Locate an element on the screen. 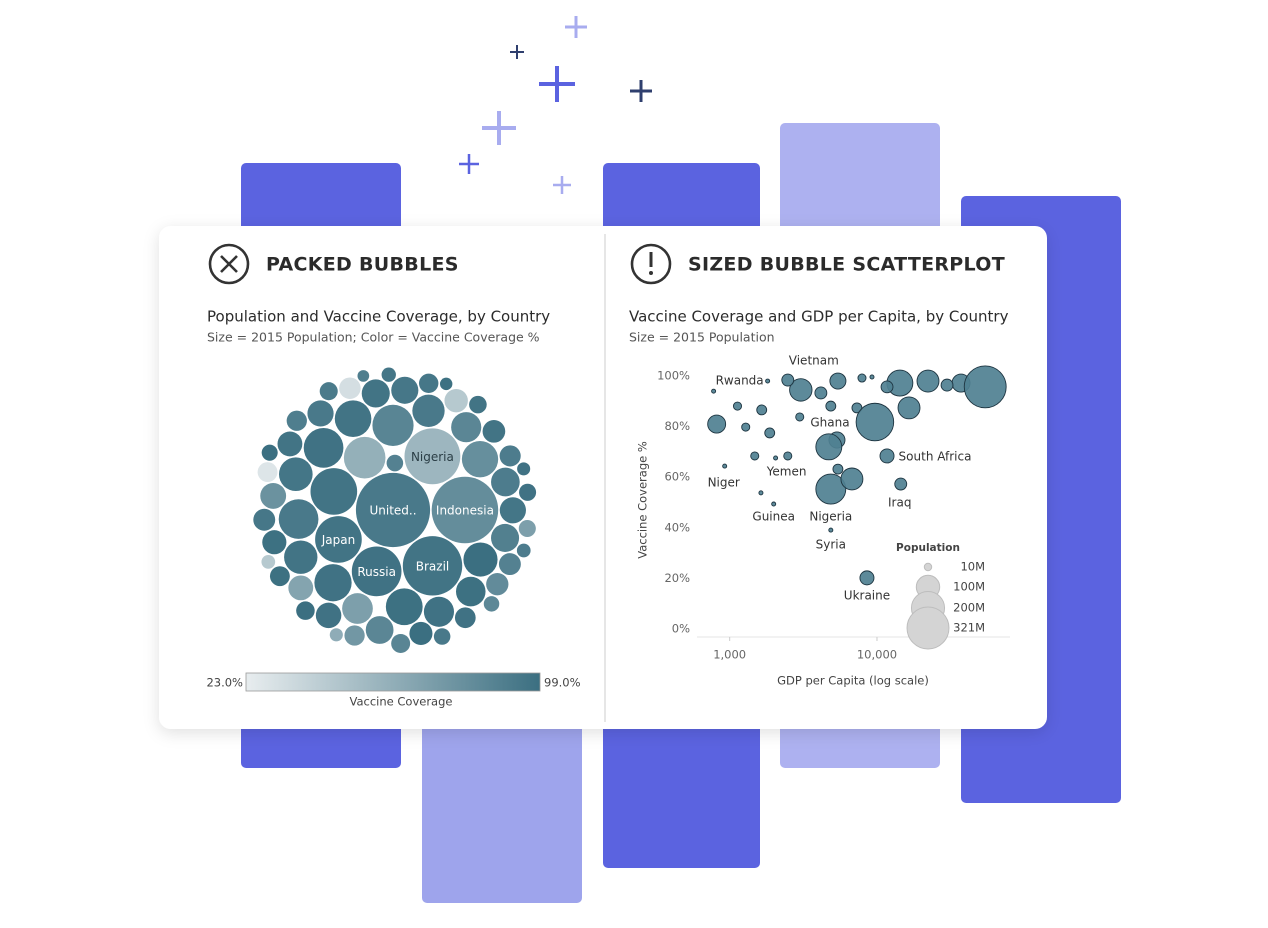 This screenshot has height=928, width=1268. bubble-label: United.. is located at coordinates (392, 511).